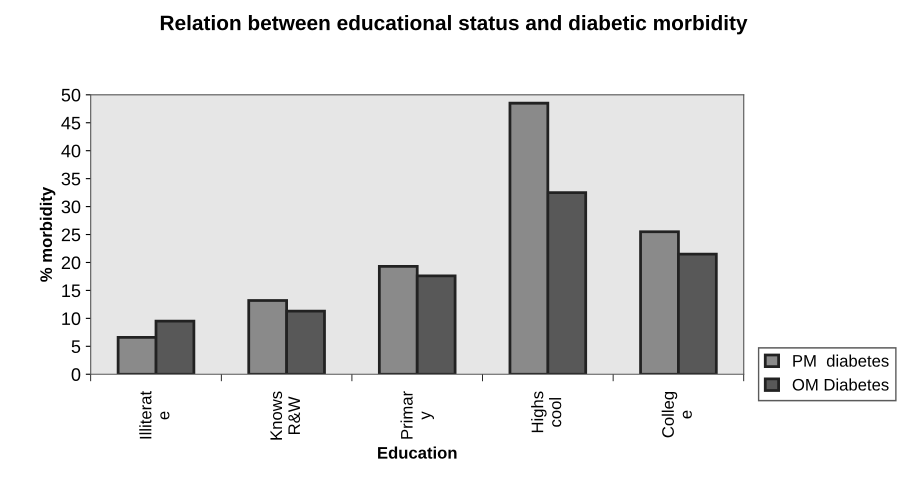 This screenshot has width=907, height=499. What do you see at coordinates (71, 263) in the screenshot?
I see `y-tick-label: 20` at bounding box center [71, 263].